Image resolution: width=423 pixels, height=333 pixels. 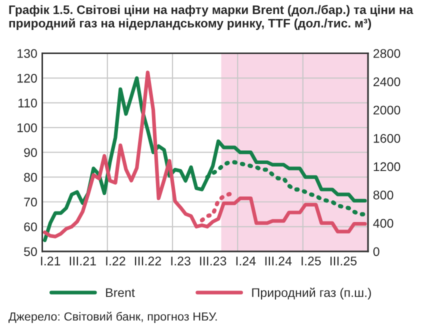 I want to click on chart-title: Графік 1.5. Світові ціни на нафту марки Brent (дол./бар.) та ціни на природний газ на нідерландському ринку, TTF (дол./тис. м³), so click(x=211, y=17).